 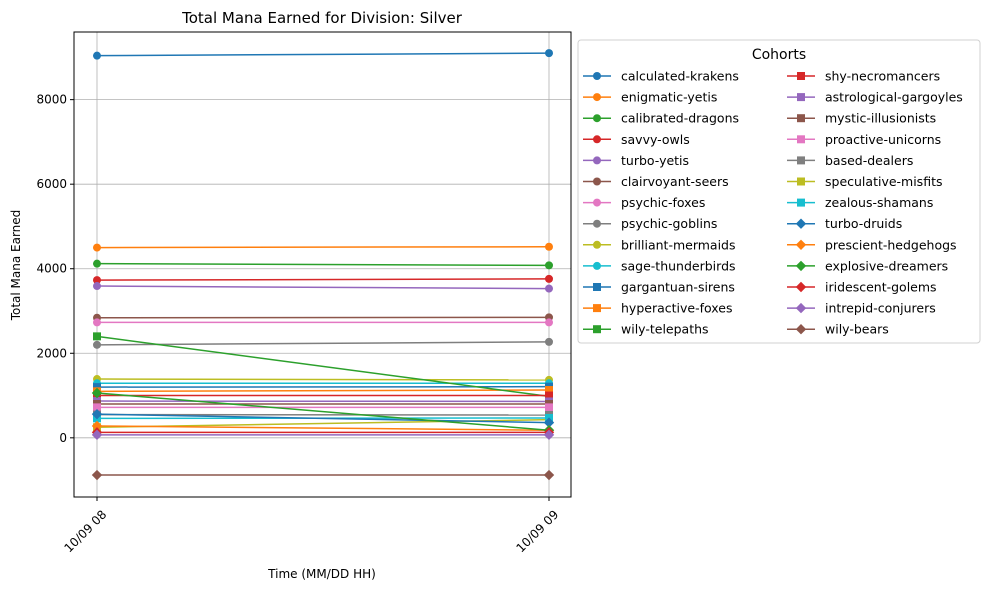 What do you see at coordinates (663, 202) in the screenshot?
I see `legend-label: psychic-foxes` at bounding box center [663, 202].